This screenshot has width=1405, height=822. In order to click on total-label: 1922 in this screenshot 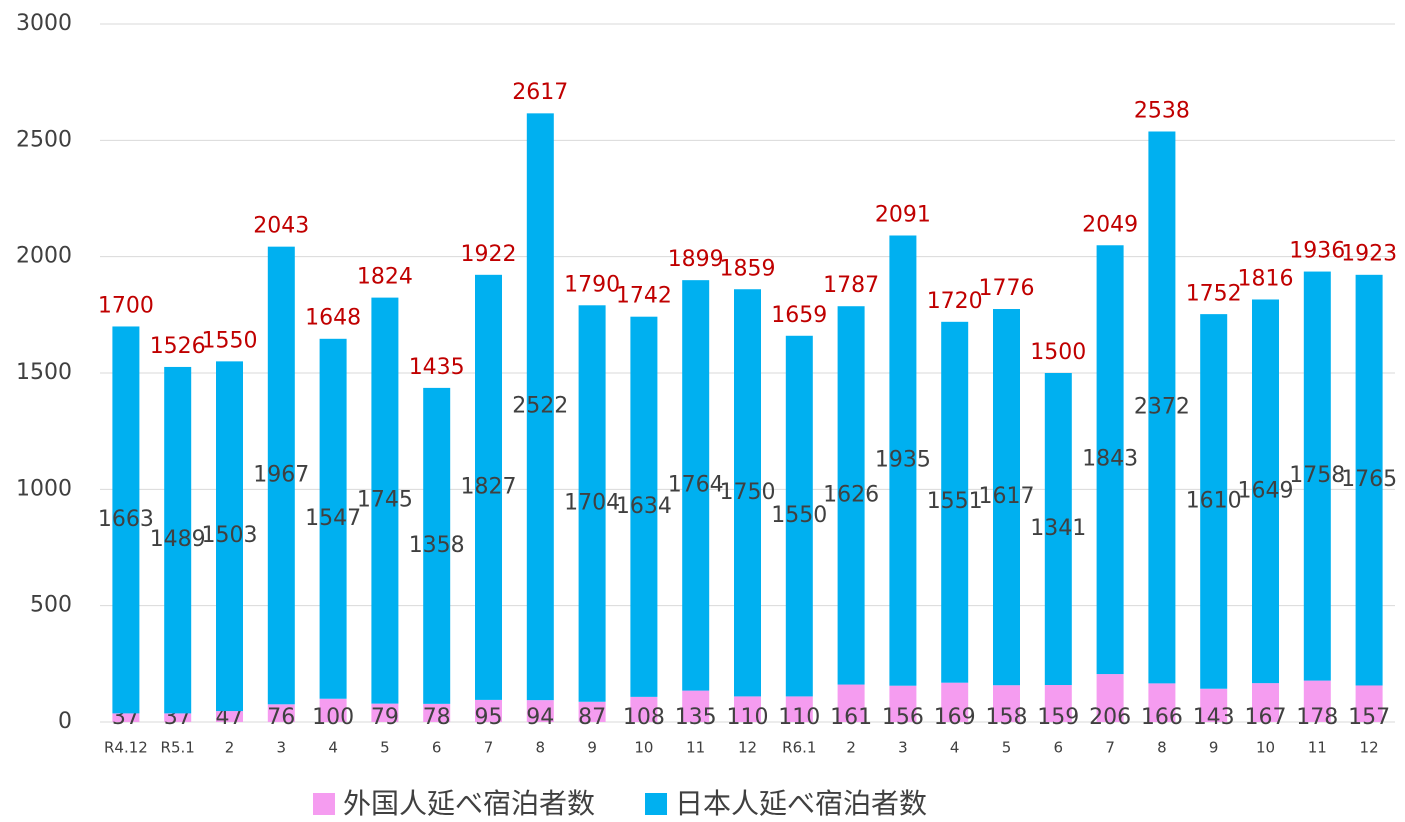, I will do `click(489, 254)`.